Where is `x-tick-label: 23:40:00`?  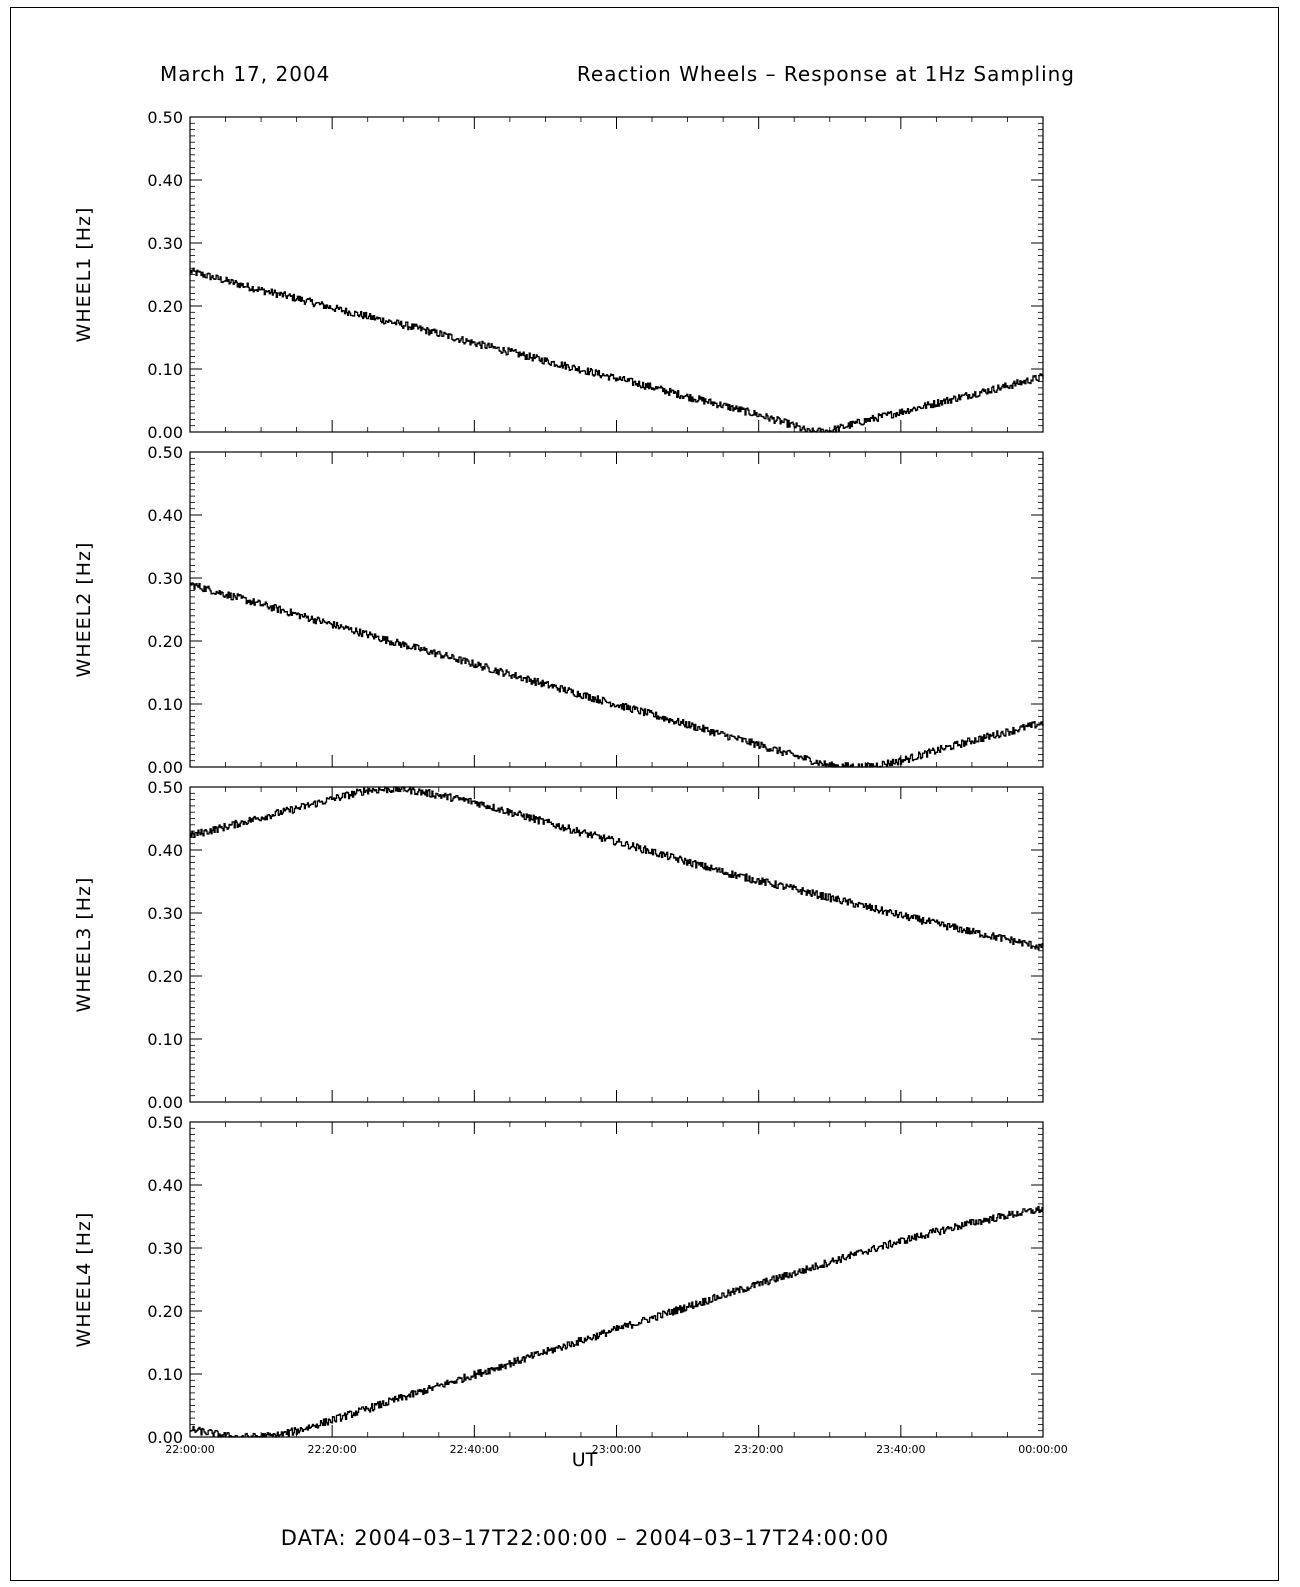 x-tick-label: 23:40:00 is located at coordinates (900, 1449).